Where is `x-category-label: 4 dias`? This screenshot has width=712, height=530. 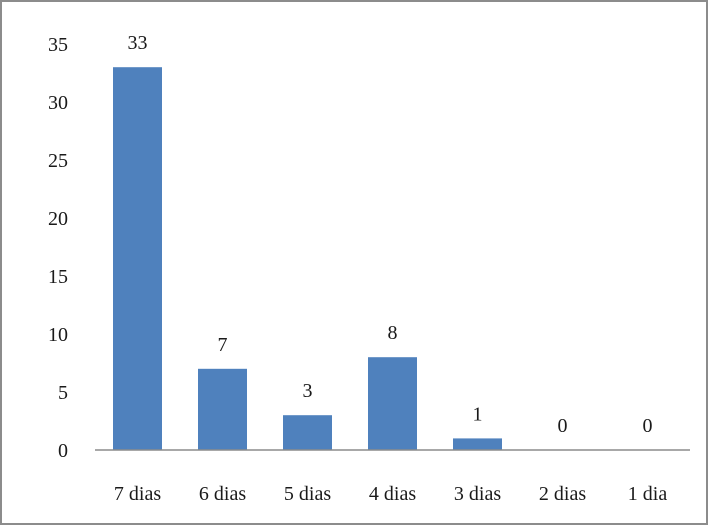
x-category-label: 4 dias is located at coordinates (392, 494).